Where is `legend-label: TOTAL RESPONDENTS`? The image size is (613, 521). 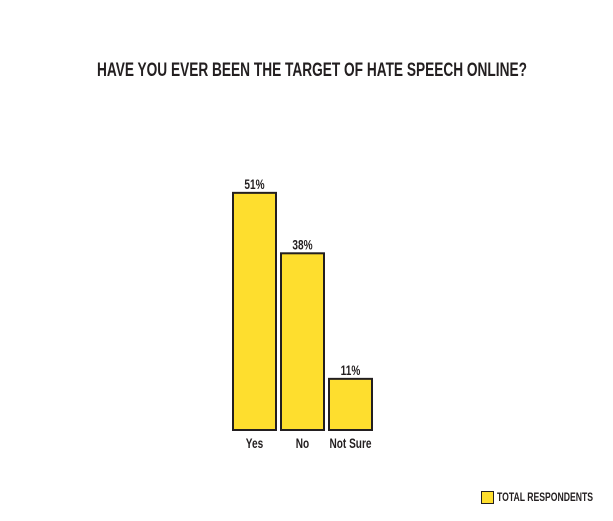 legend-label: TOTAL RESPONDENTS is located at coordinates (545, 497).